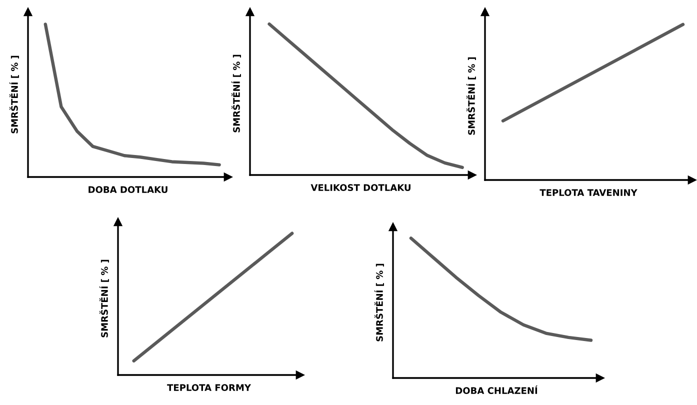 This screenshot has width=697, height=405. What do you see at coordinates (209, 388) in the screenshot?
I see `x-axis-title: TEPLOTA FORMY` at bounding box center [209, 388].